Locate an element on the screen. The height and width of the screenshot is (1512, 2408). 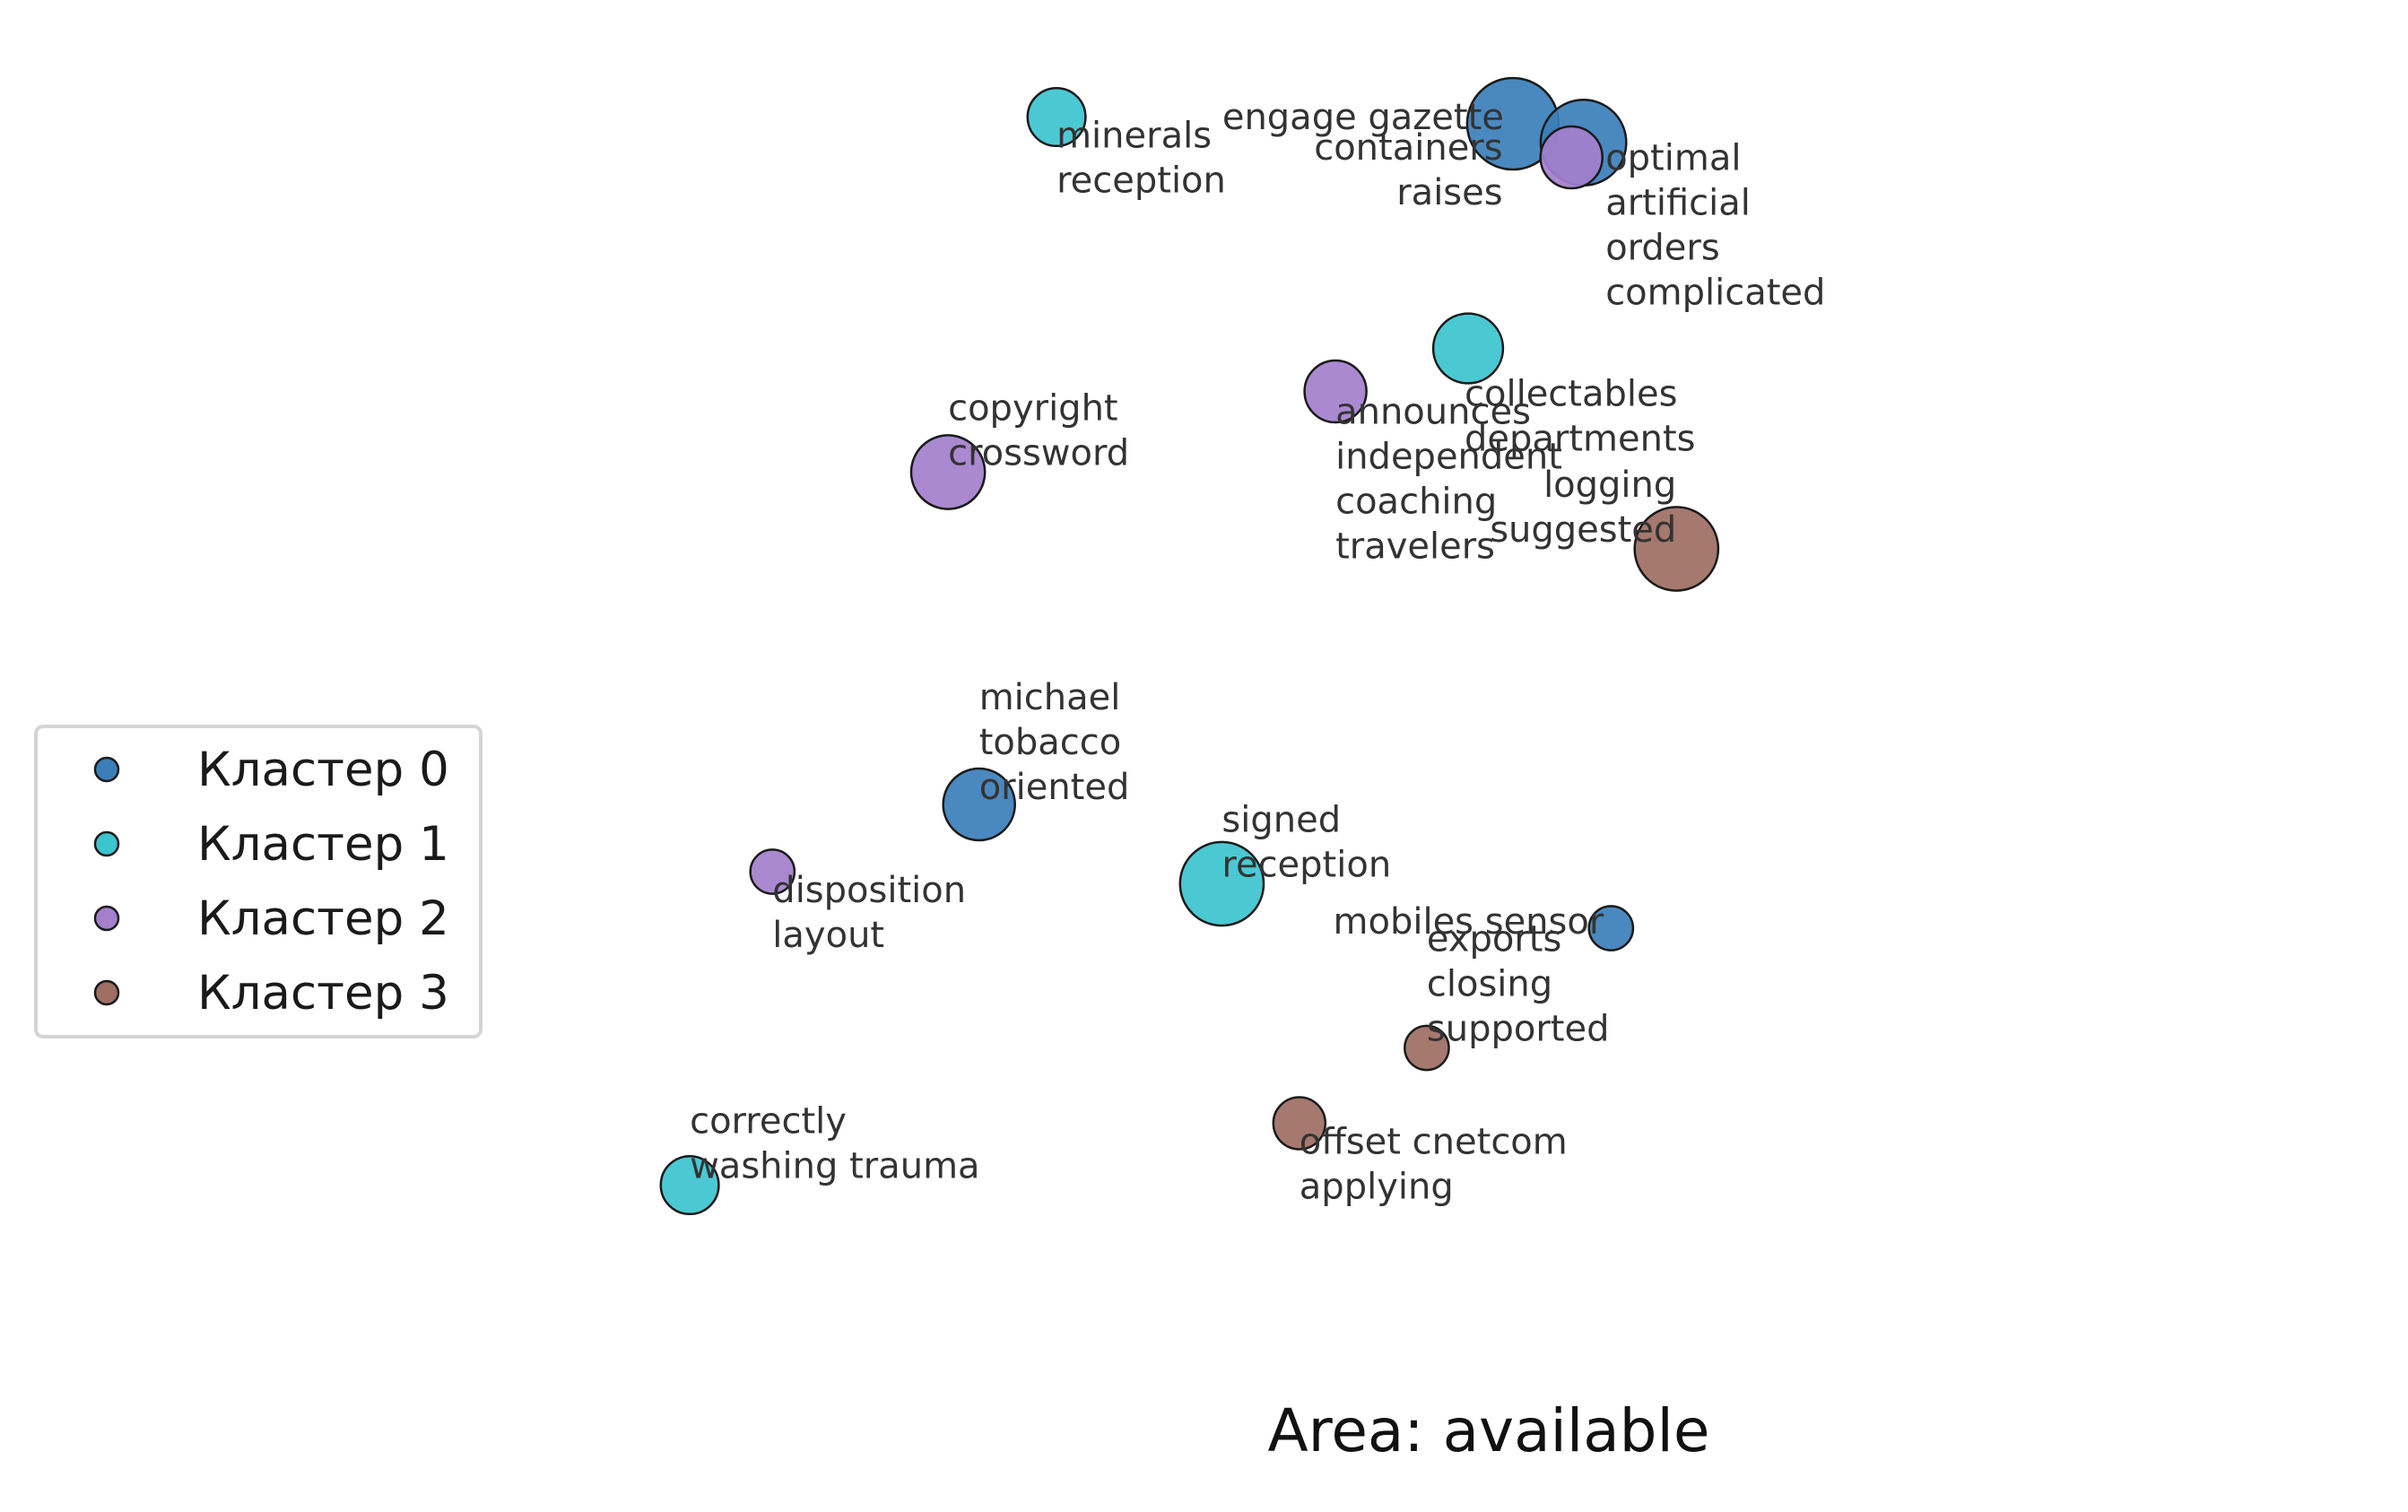
legend-label: Кластер 1 is located at coordinates (323, 844).